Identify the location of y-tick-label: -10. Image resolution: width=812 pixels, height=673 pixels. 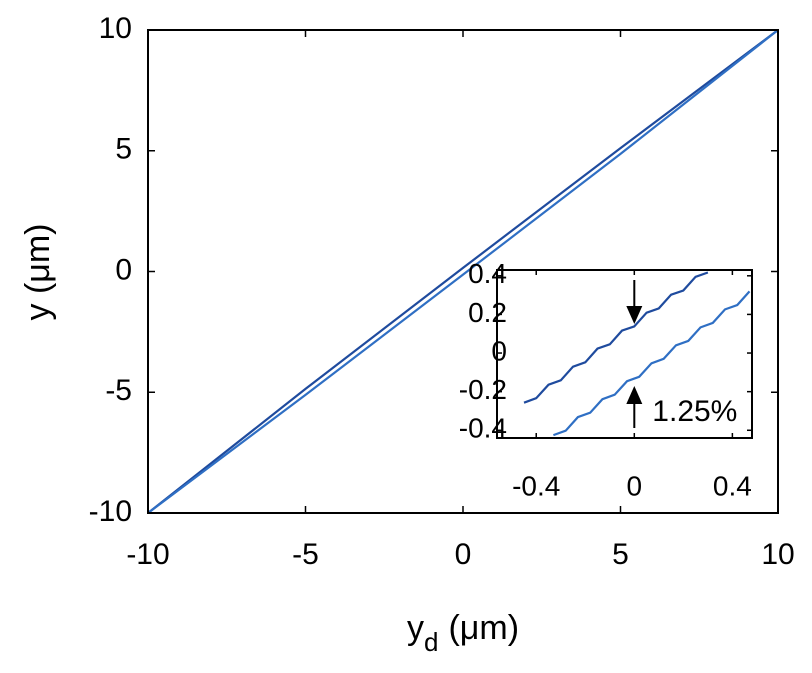
(110, 511).